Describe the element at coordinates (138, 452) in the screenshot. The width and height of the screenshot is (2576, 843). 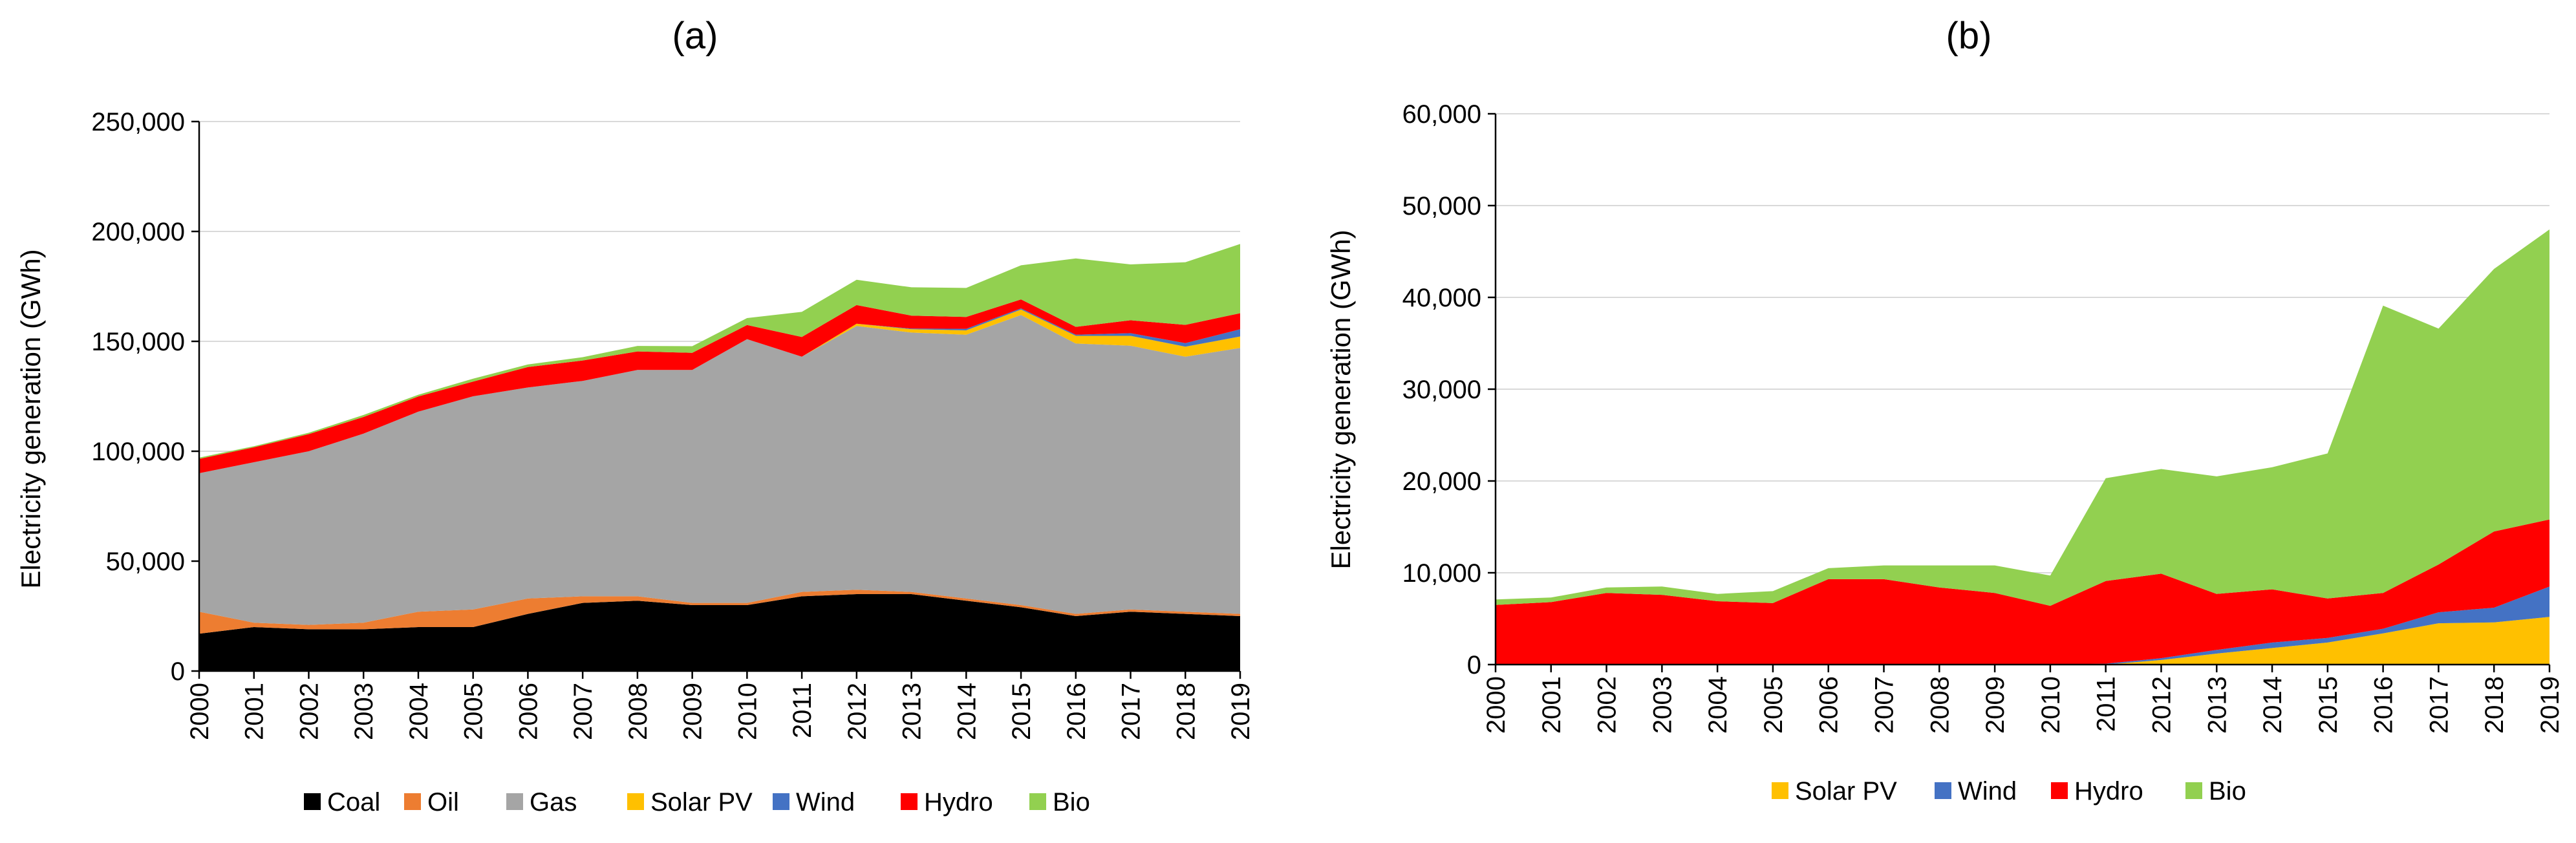
I see `y-tick-label: 100,000` at that location.